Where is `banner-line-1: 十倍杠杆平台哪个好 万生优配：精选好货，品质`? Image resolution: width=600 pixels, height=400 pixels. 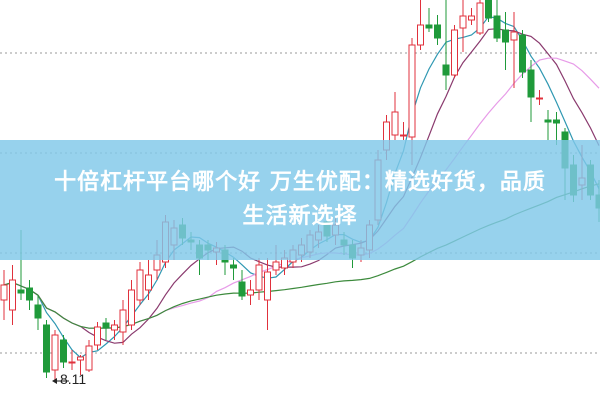 banner-line-1: 十倍杠杆平台哪个好 万生优配：精选好货，品质 is located at coordinates (300, 182).